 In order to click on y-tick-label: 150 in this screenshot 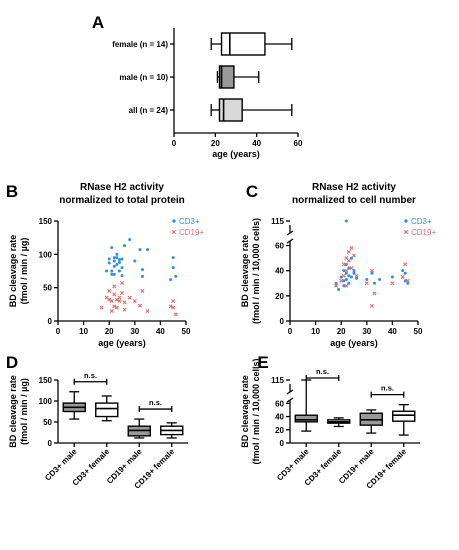, I will do `click(46, 221)`.